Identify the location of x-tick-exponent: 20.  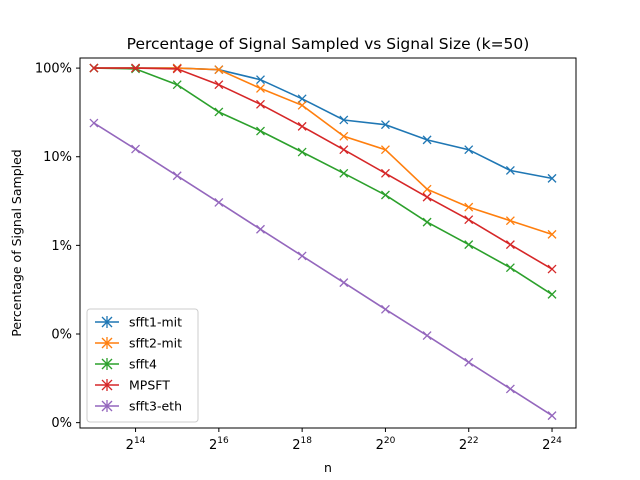
(390, 441).